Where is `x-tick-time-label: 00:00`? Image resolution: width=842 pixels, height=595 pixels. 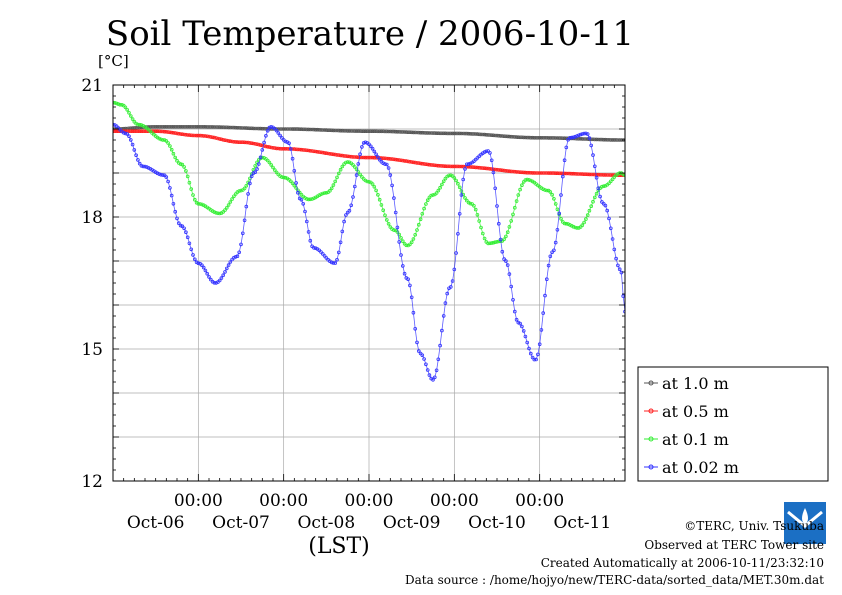 x-tick-time-label: 00:00 is located at coordinates (539, 501).